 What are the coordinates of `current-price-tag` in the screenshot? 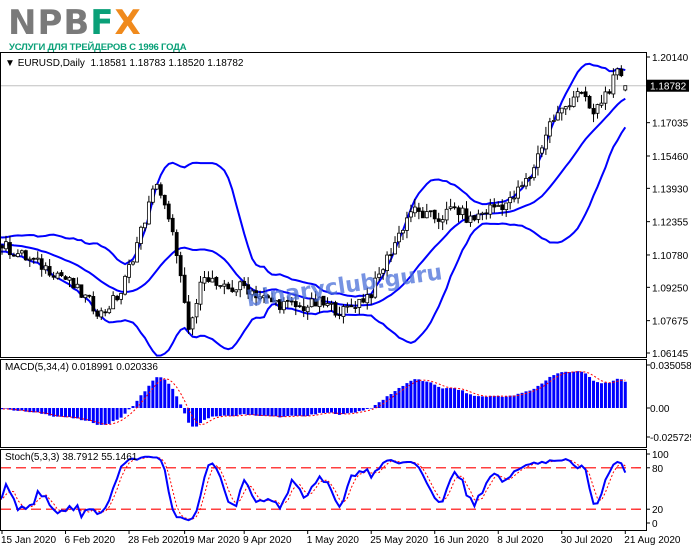 It's located at (668, 85).